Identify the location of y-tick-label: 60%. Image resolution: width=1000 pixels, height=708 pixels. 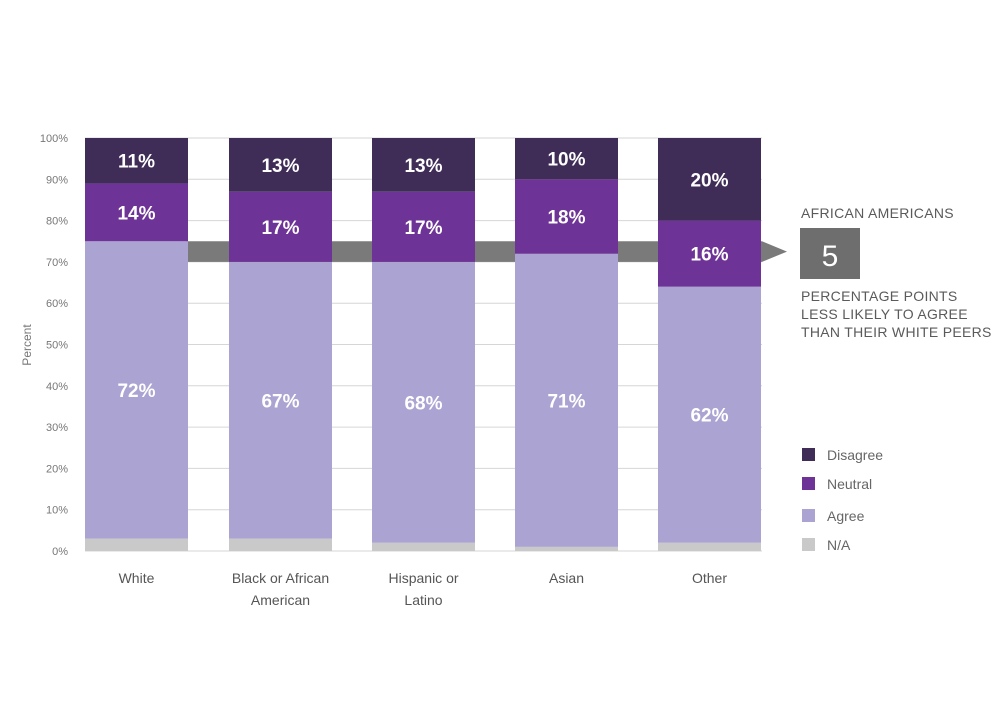
(57, 304).